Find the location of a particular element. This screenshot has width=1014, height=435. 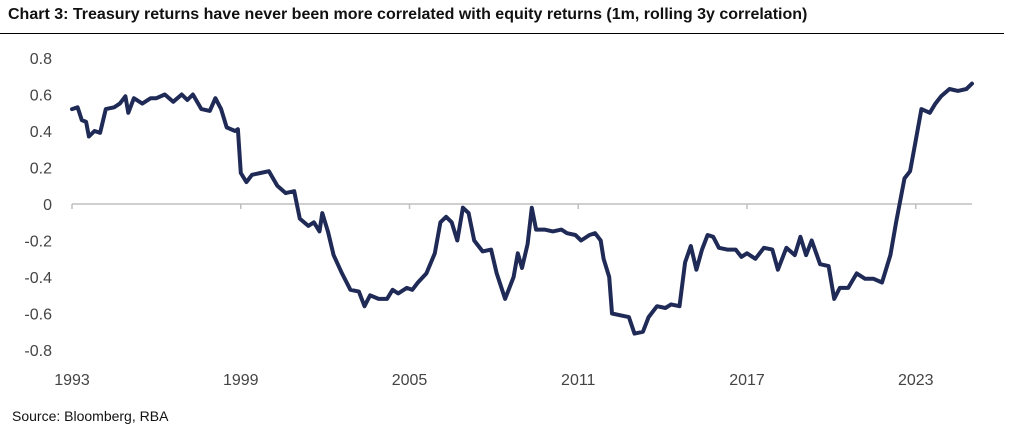

x-tick-label: 2011 is located at coordinates (578, 380).